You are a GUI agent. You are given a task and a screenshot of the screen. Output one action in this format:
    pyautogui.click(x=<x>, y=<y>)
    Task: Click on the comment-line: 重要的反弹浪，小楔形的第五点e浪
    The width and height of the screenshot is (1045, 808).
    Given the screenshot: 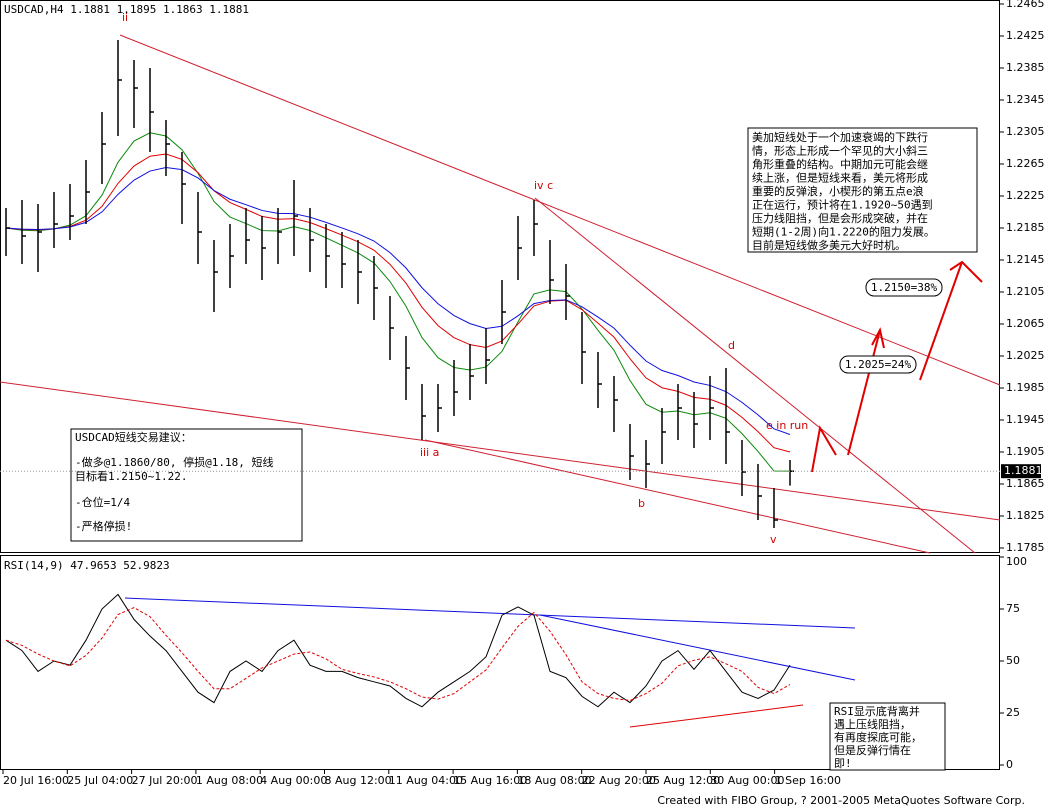 What is the action you would take?
    pyautogui.click(x=838, y=191)
    